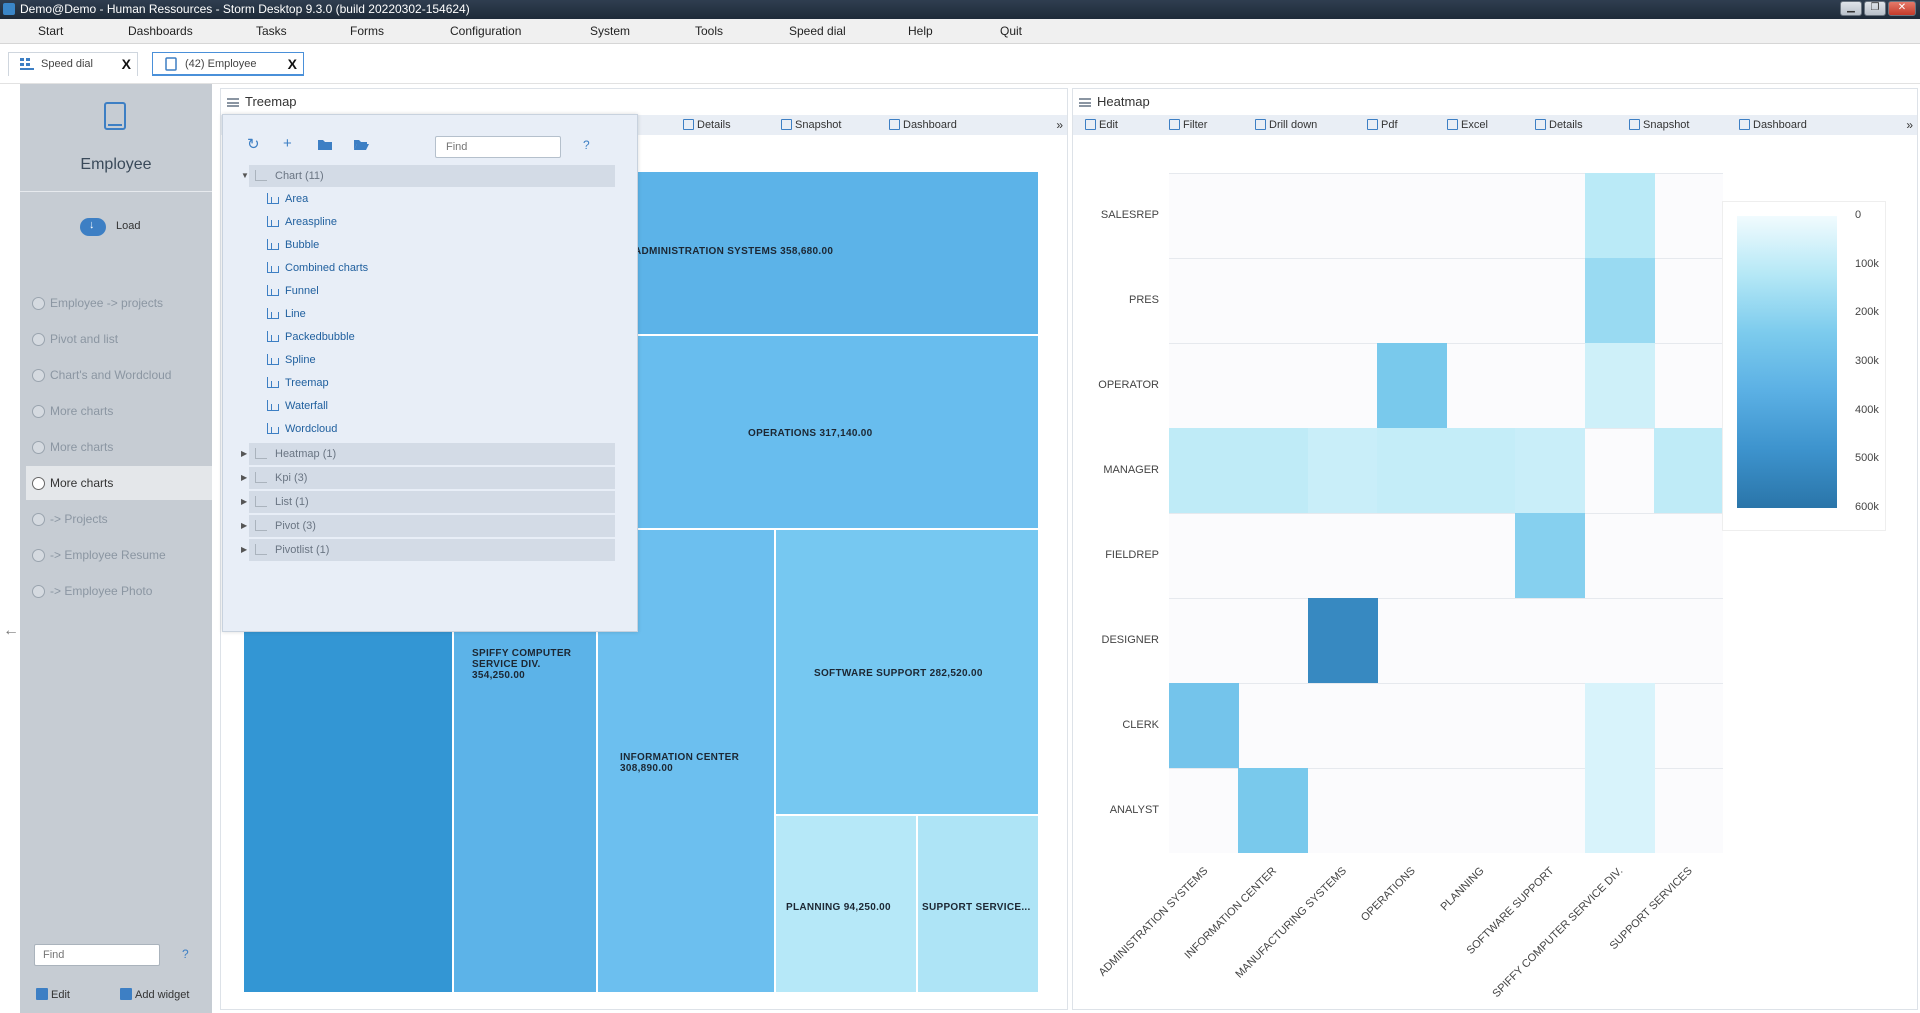 The width and height of the screenshot is (1920, 1013). Describe the element at coordinates (119, 591) in the screenshot. I see `sidebar-item-employee-photo: -> Employee Photo` at that location.